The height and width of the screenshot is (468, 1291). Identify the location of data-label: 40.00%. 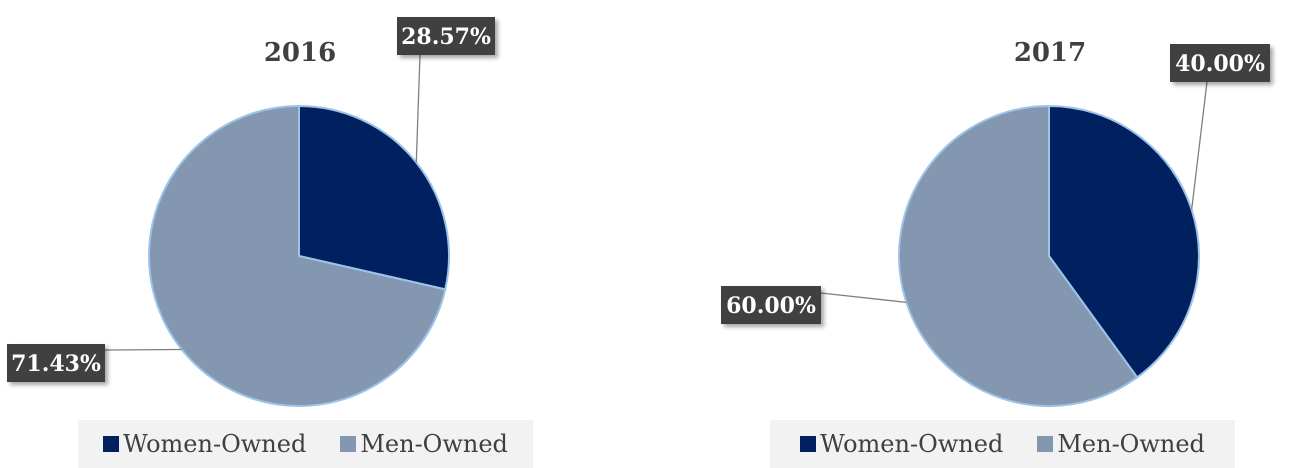
(1220, 64).